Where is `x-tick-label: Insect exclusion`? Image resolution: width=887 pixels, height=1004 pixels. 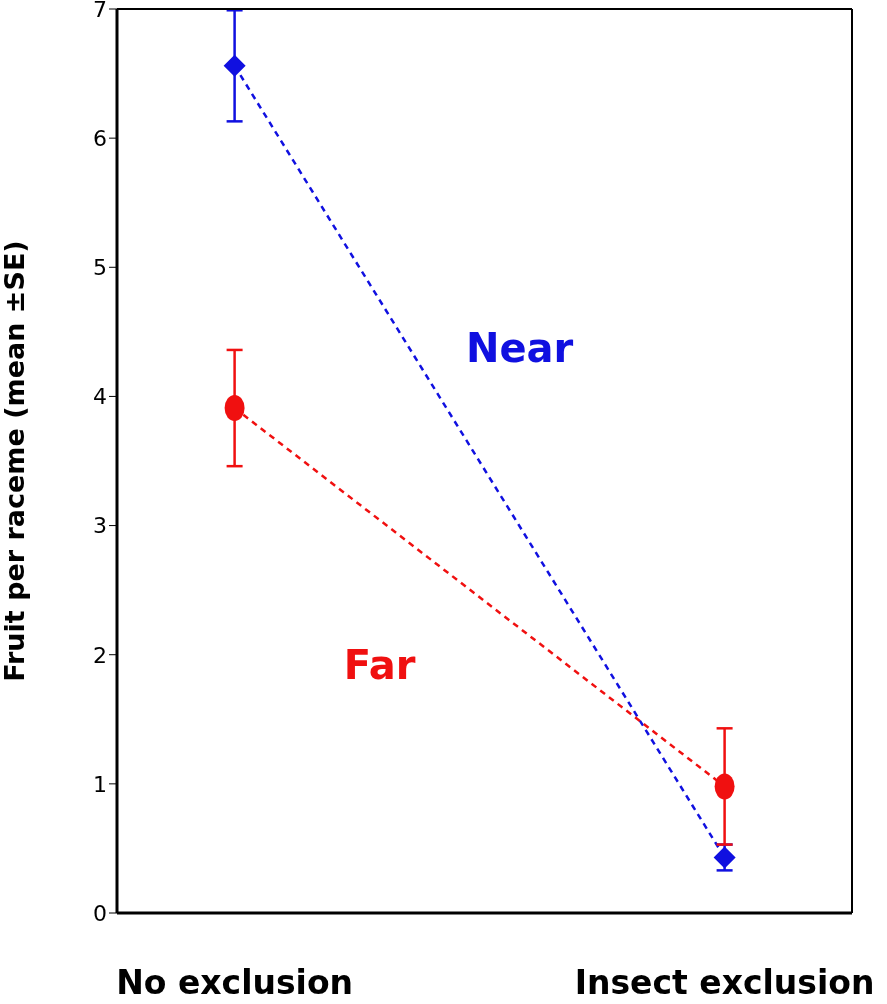
x-tick-label: Insect exclusion is located at coordinates (724, 983).